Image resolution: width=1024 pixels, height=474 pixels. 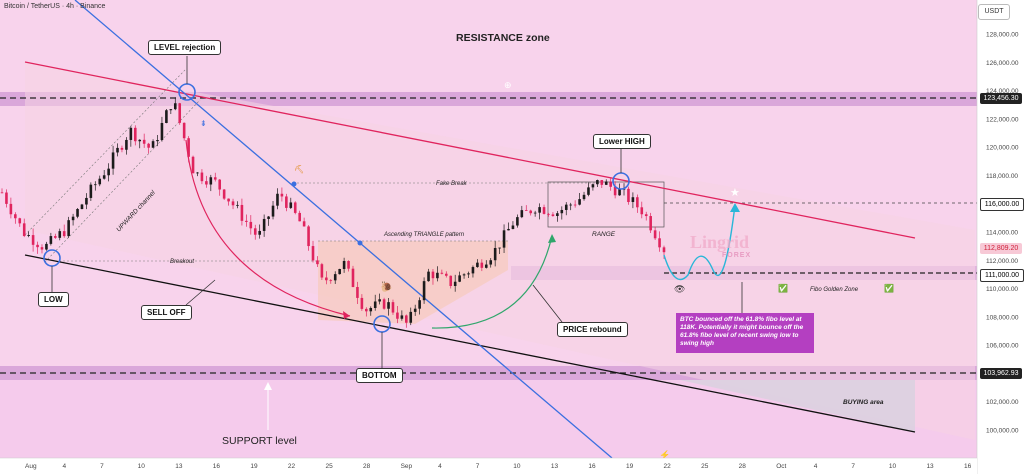 What do you see at coordinates (254, 466) in the screenshot?
I see `x-tick-label: 19` at bounding box center [254, 466].